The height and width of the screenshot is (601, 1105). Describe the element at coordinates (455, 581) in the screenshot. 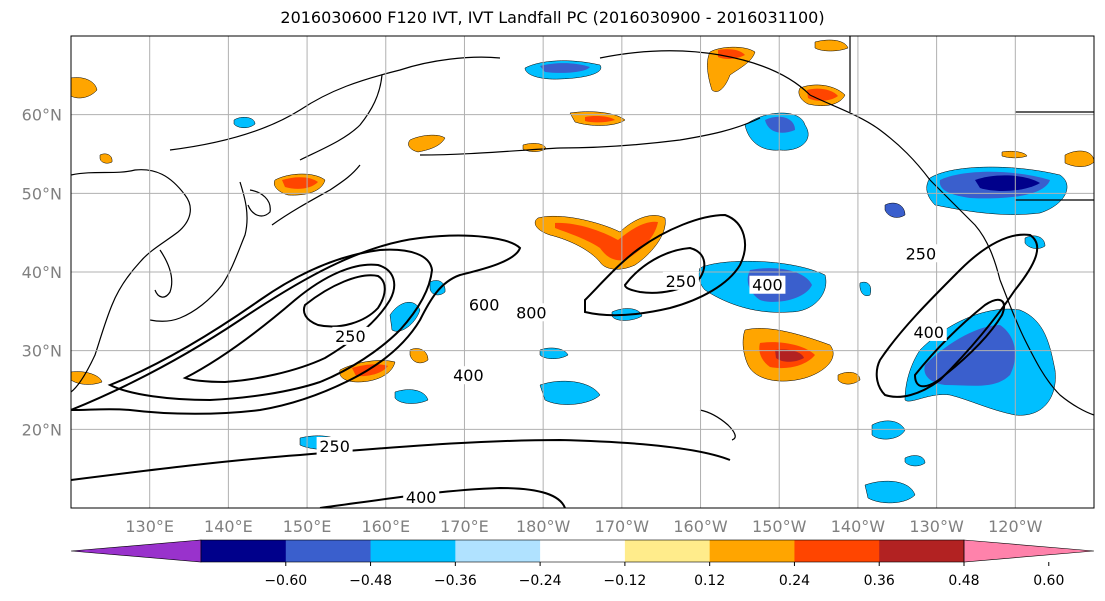

I see `colorbar-tick-label: −0.36` at that location.